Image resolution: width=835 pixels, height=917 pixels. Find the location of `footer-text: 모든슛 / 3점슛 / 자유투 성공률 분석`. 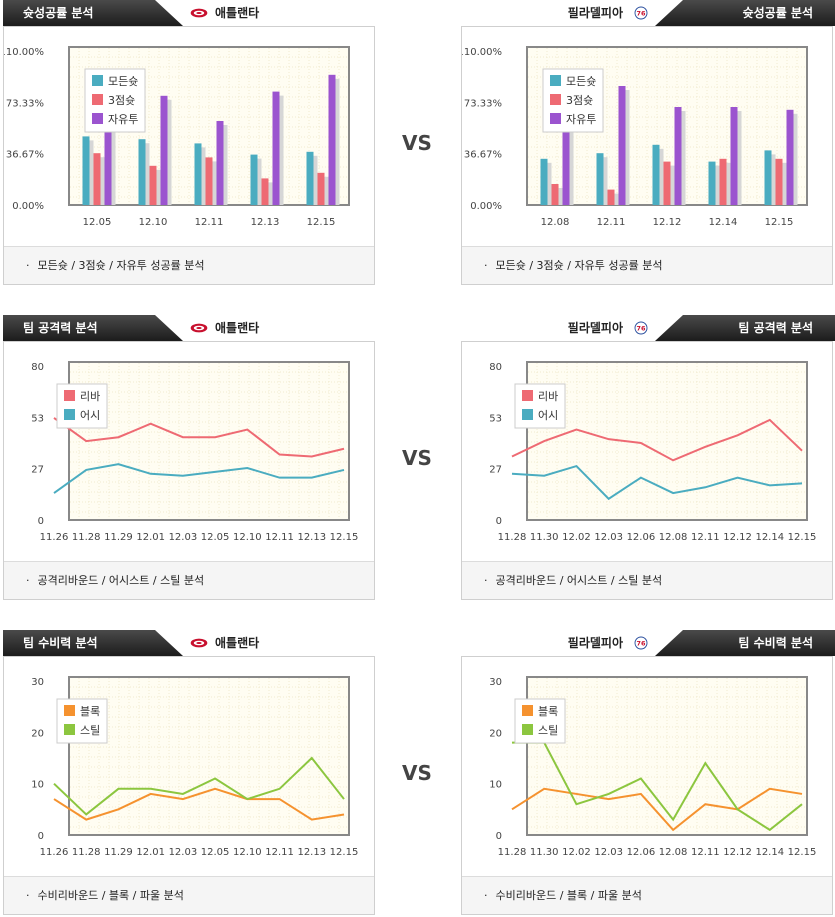

footer-text: 모든슛 / 3점슛 / 자유투 성공률 분석 is located at coordinates (579, 265).